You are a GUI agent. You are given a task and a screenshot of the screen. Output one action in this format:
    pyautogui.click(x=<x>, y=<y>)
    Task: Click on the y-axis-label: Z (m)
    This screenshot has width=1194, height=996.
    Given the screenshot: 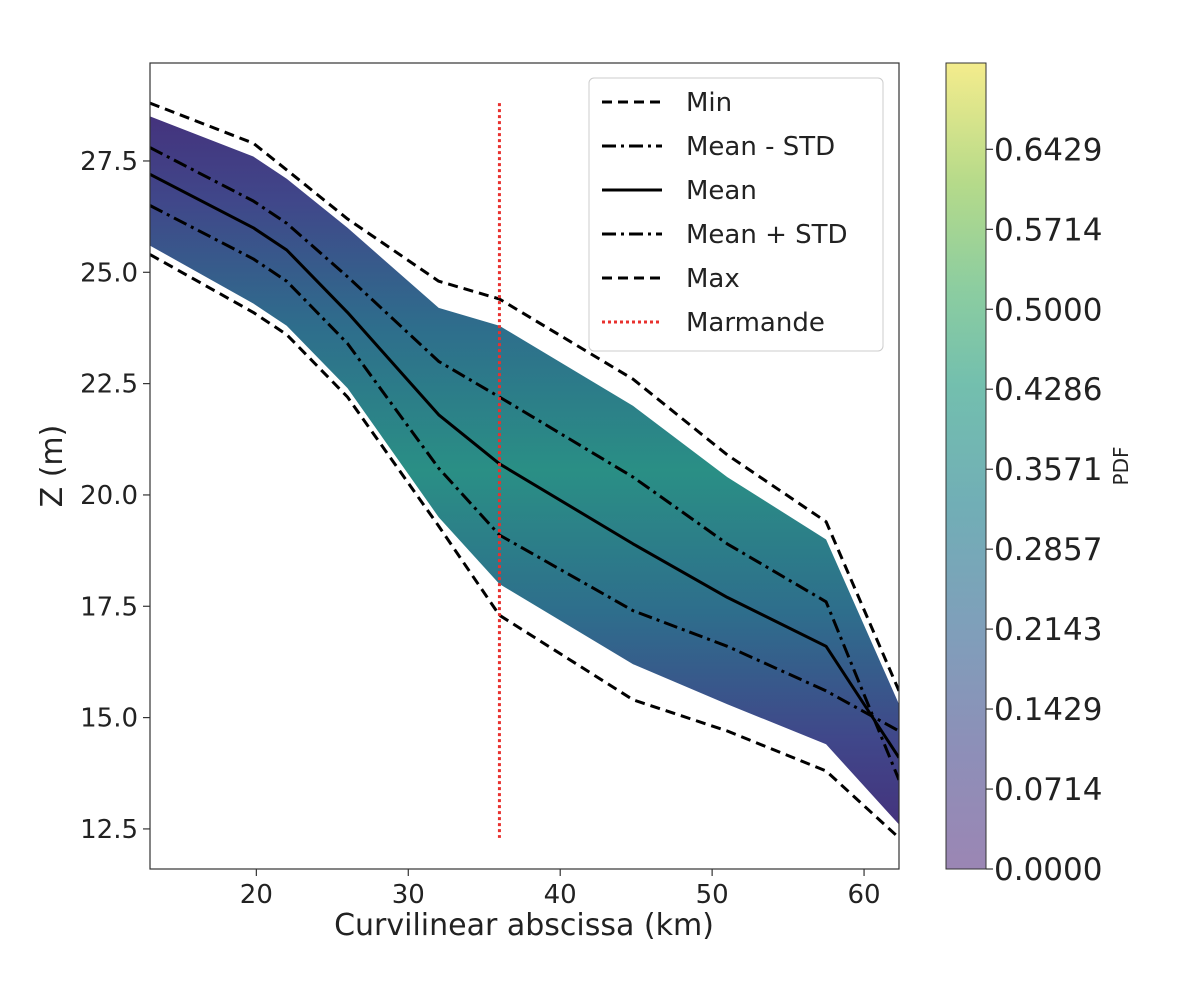 What is the action you would take?
    pyautogui.click(x=52, y=466)
    